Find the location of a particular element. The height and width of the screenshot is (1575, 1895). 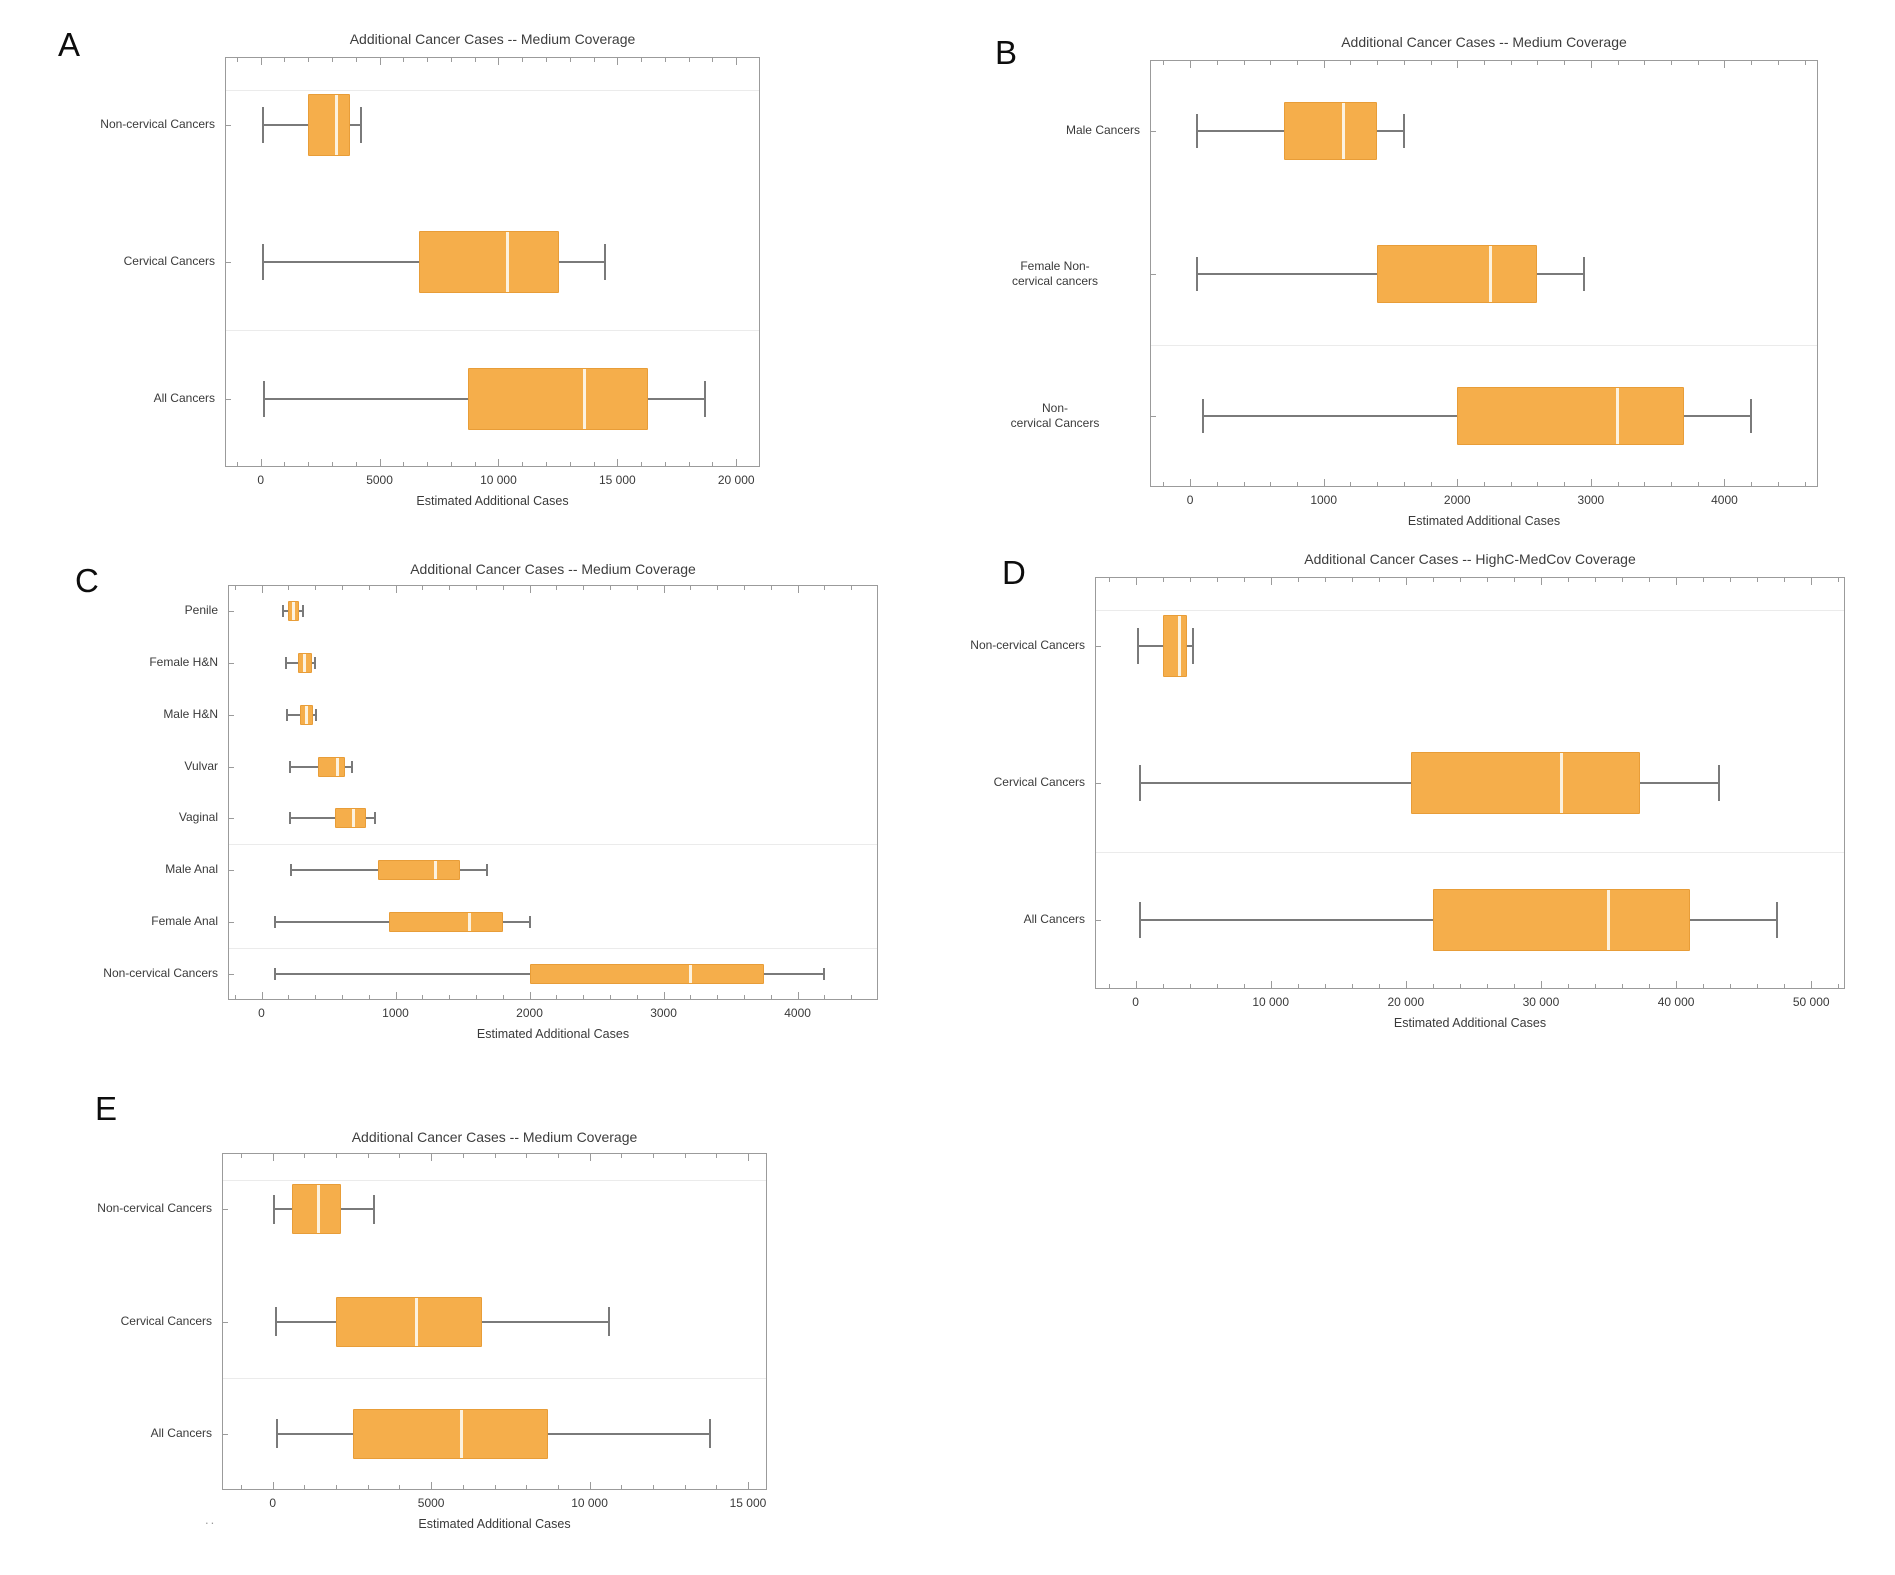

panel-letter-E: E is located at coordinates (106, 1108).